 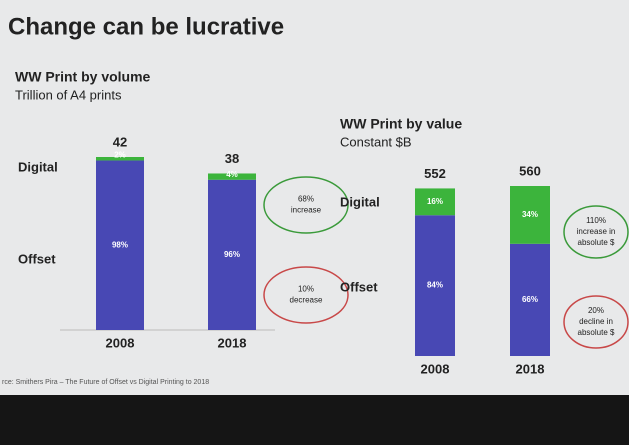 I want to click on annotation-text: 68%, so click(x=306, y=199).